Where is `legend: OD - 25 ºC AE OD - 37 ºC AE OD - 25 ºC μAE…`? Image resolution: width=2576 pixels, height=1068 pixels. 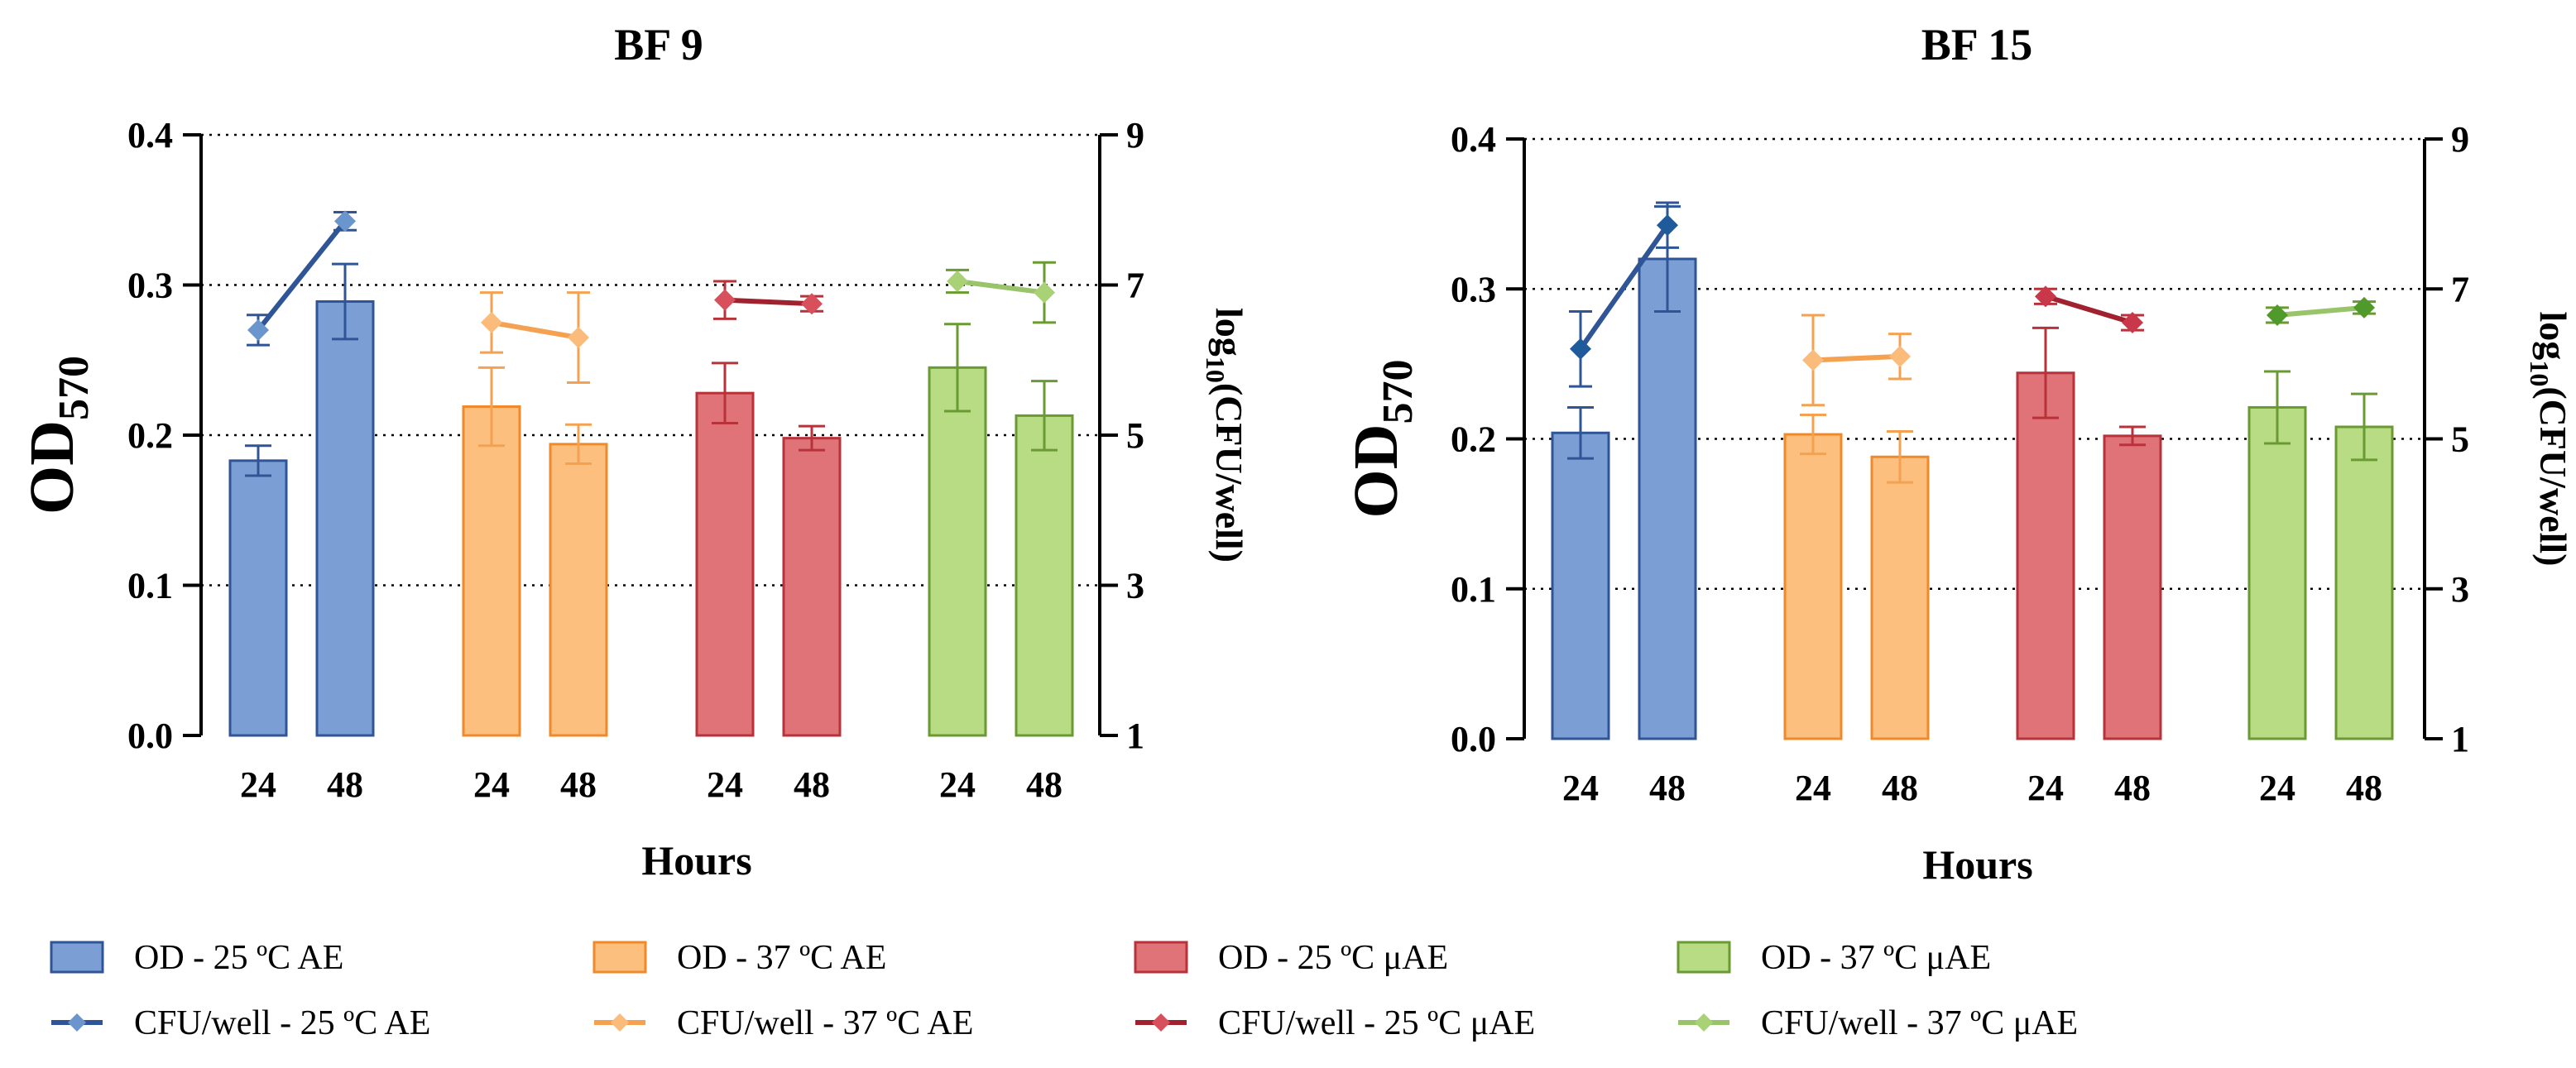 legend: OD - 25 ºC AE OD - 37 ºC AE OD - 25 ºC μAE… is located at coordinates (1064, 990).